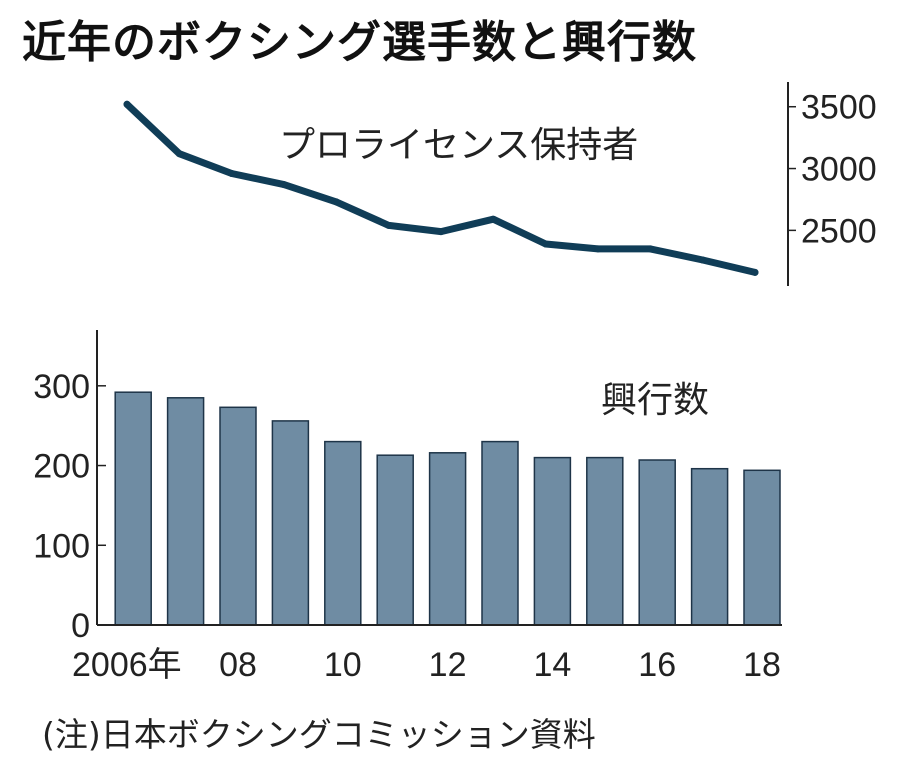  Describe the element at coordinates (657, 542) in the screenshot. I see `bar-2016` at that location.